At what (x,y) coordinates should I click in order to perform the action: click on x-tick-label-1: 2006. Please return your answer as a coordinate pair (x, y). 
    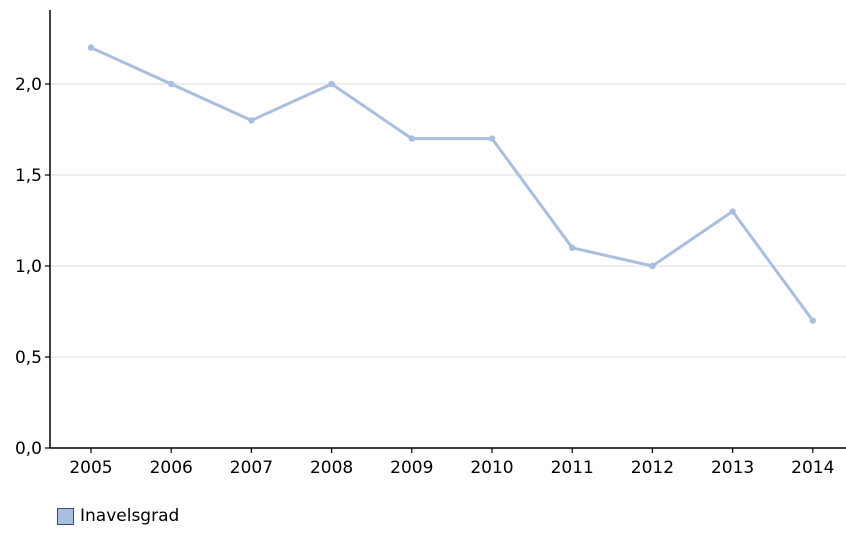
    Looking at the image, I should click on (171, 468).